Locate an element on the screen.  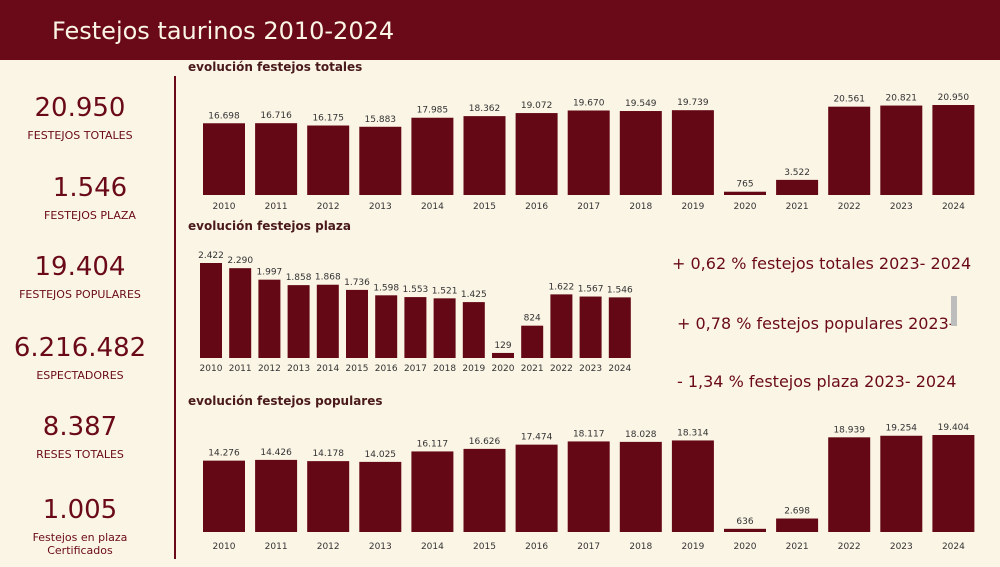
note-plaza: - 1,34 % festejos plaza 2023- 2024 is located at coordinates (817, 381).